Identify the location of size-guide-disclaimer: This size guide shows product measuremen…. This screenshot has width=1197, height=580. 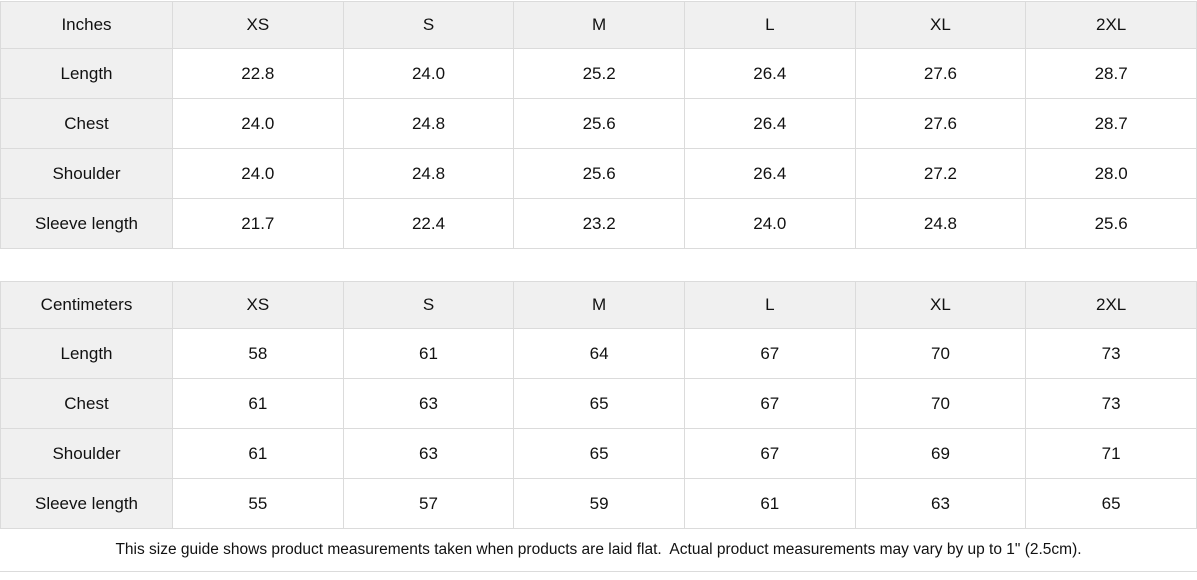
(598, 550).